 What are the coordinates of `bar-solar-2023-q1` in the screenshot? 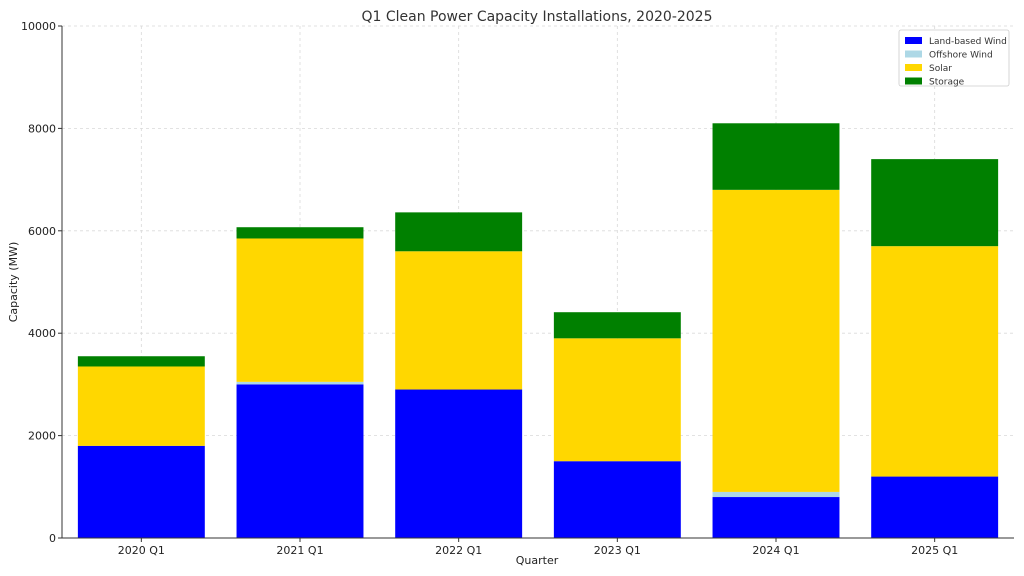 It's located at (617, 400).